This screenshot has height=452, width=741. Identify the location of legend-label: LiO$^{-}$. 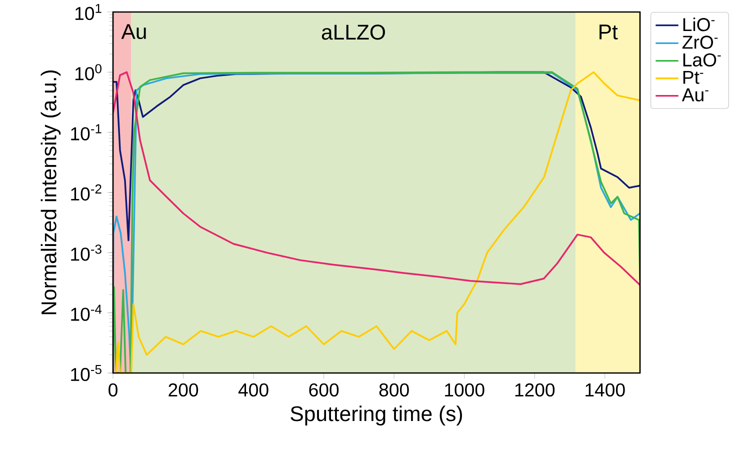
(699, 25).